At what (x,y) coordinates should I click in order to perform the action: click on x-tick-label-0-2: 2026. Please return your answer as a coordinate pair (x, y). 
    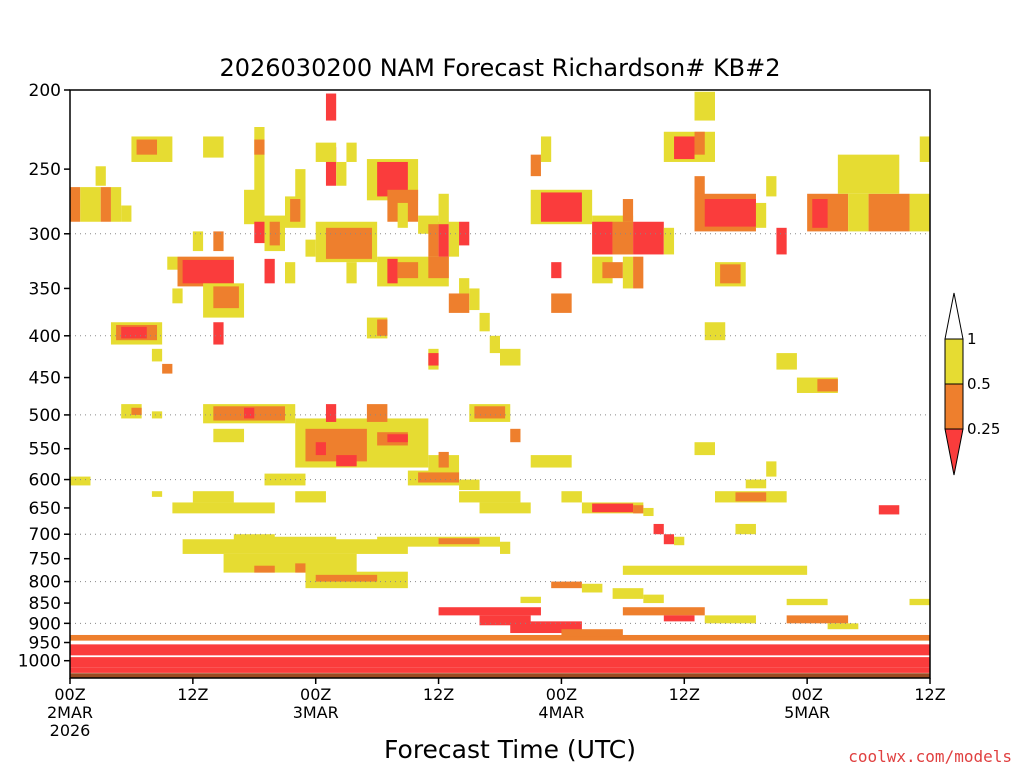
    Looking at the image, I should click on (70, 730).